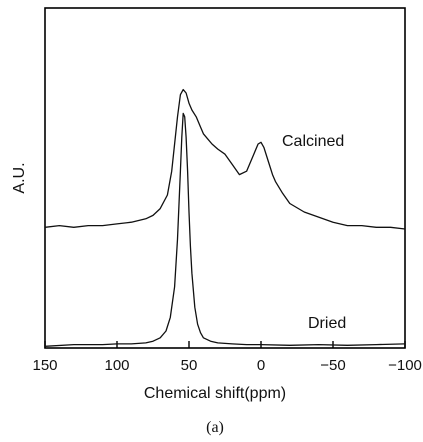  Describe the element at coordinates (313, 141) in the screenshot. I see `series-label-calcined: Calcined` at that location.